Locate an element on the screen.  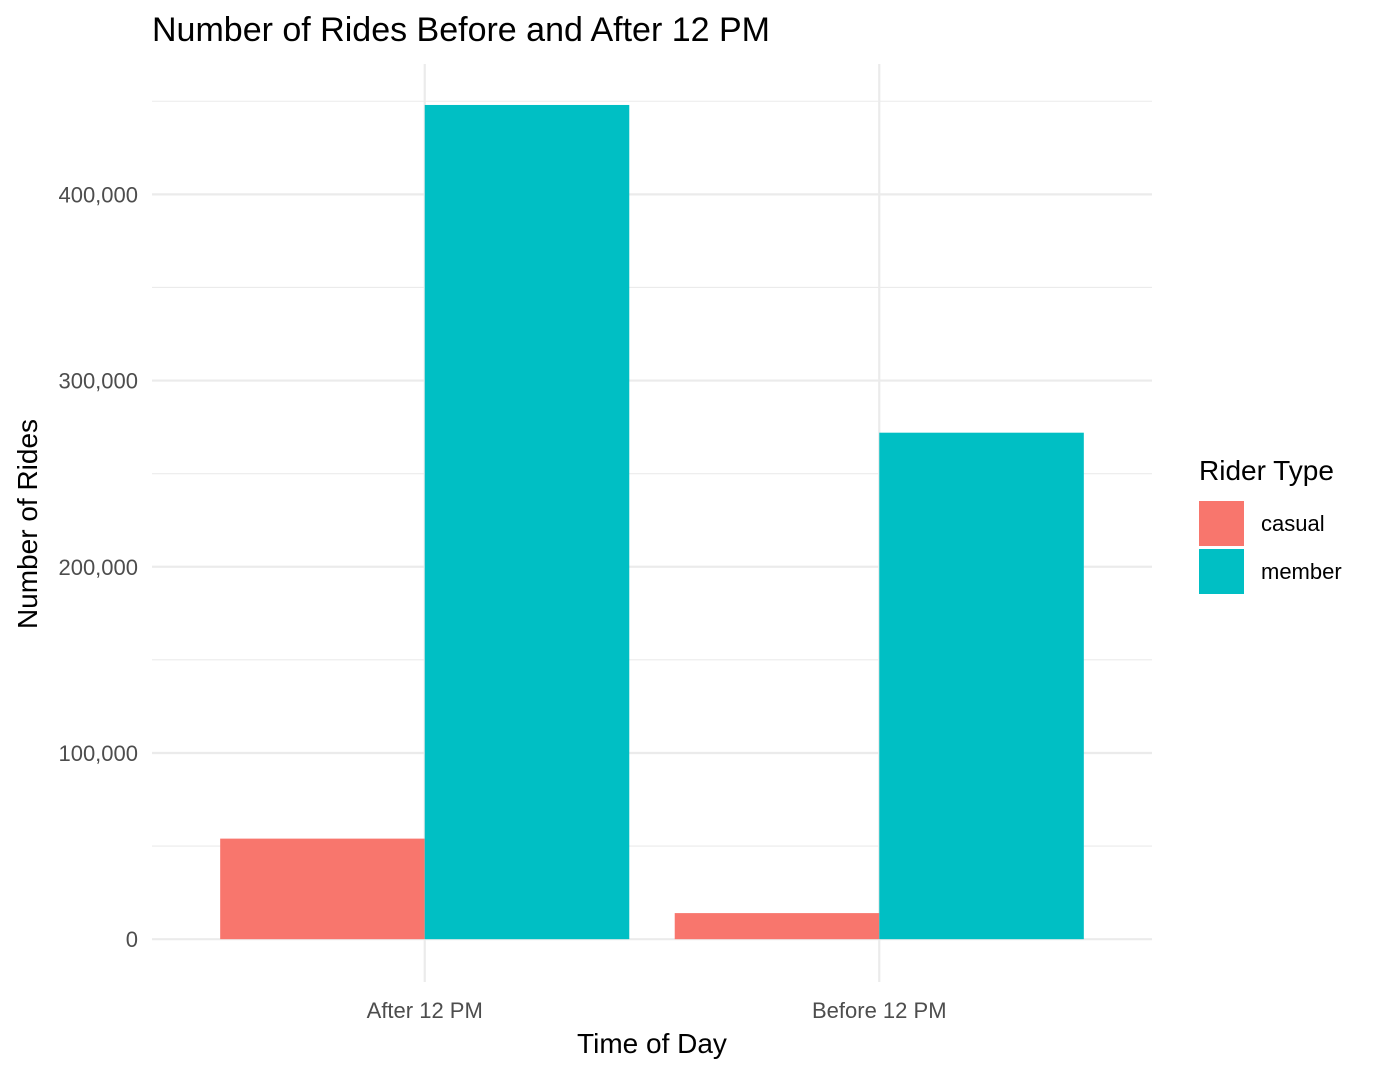
legend-label-casual: casual is located at coordinates (1293, 523).